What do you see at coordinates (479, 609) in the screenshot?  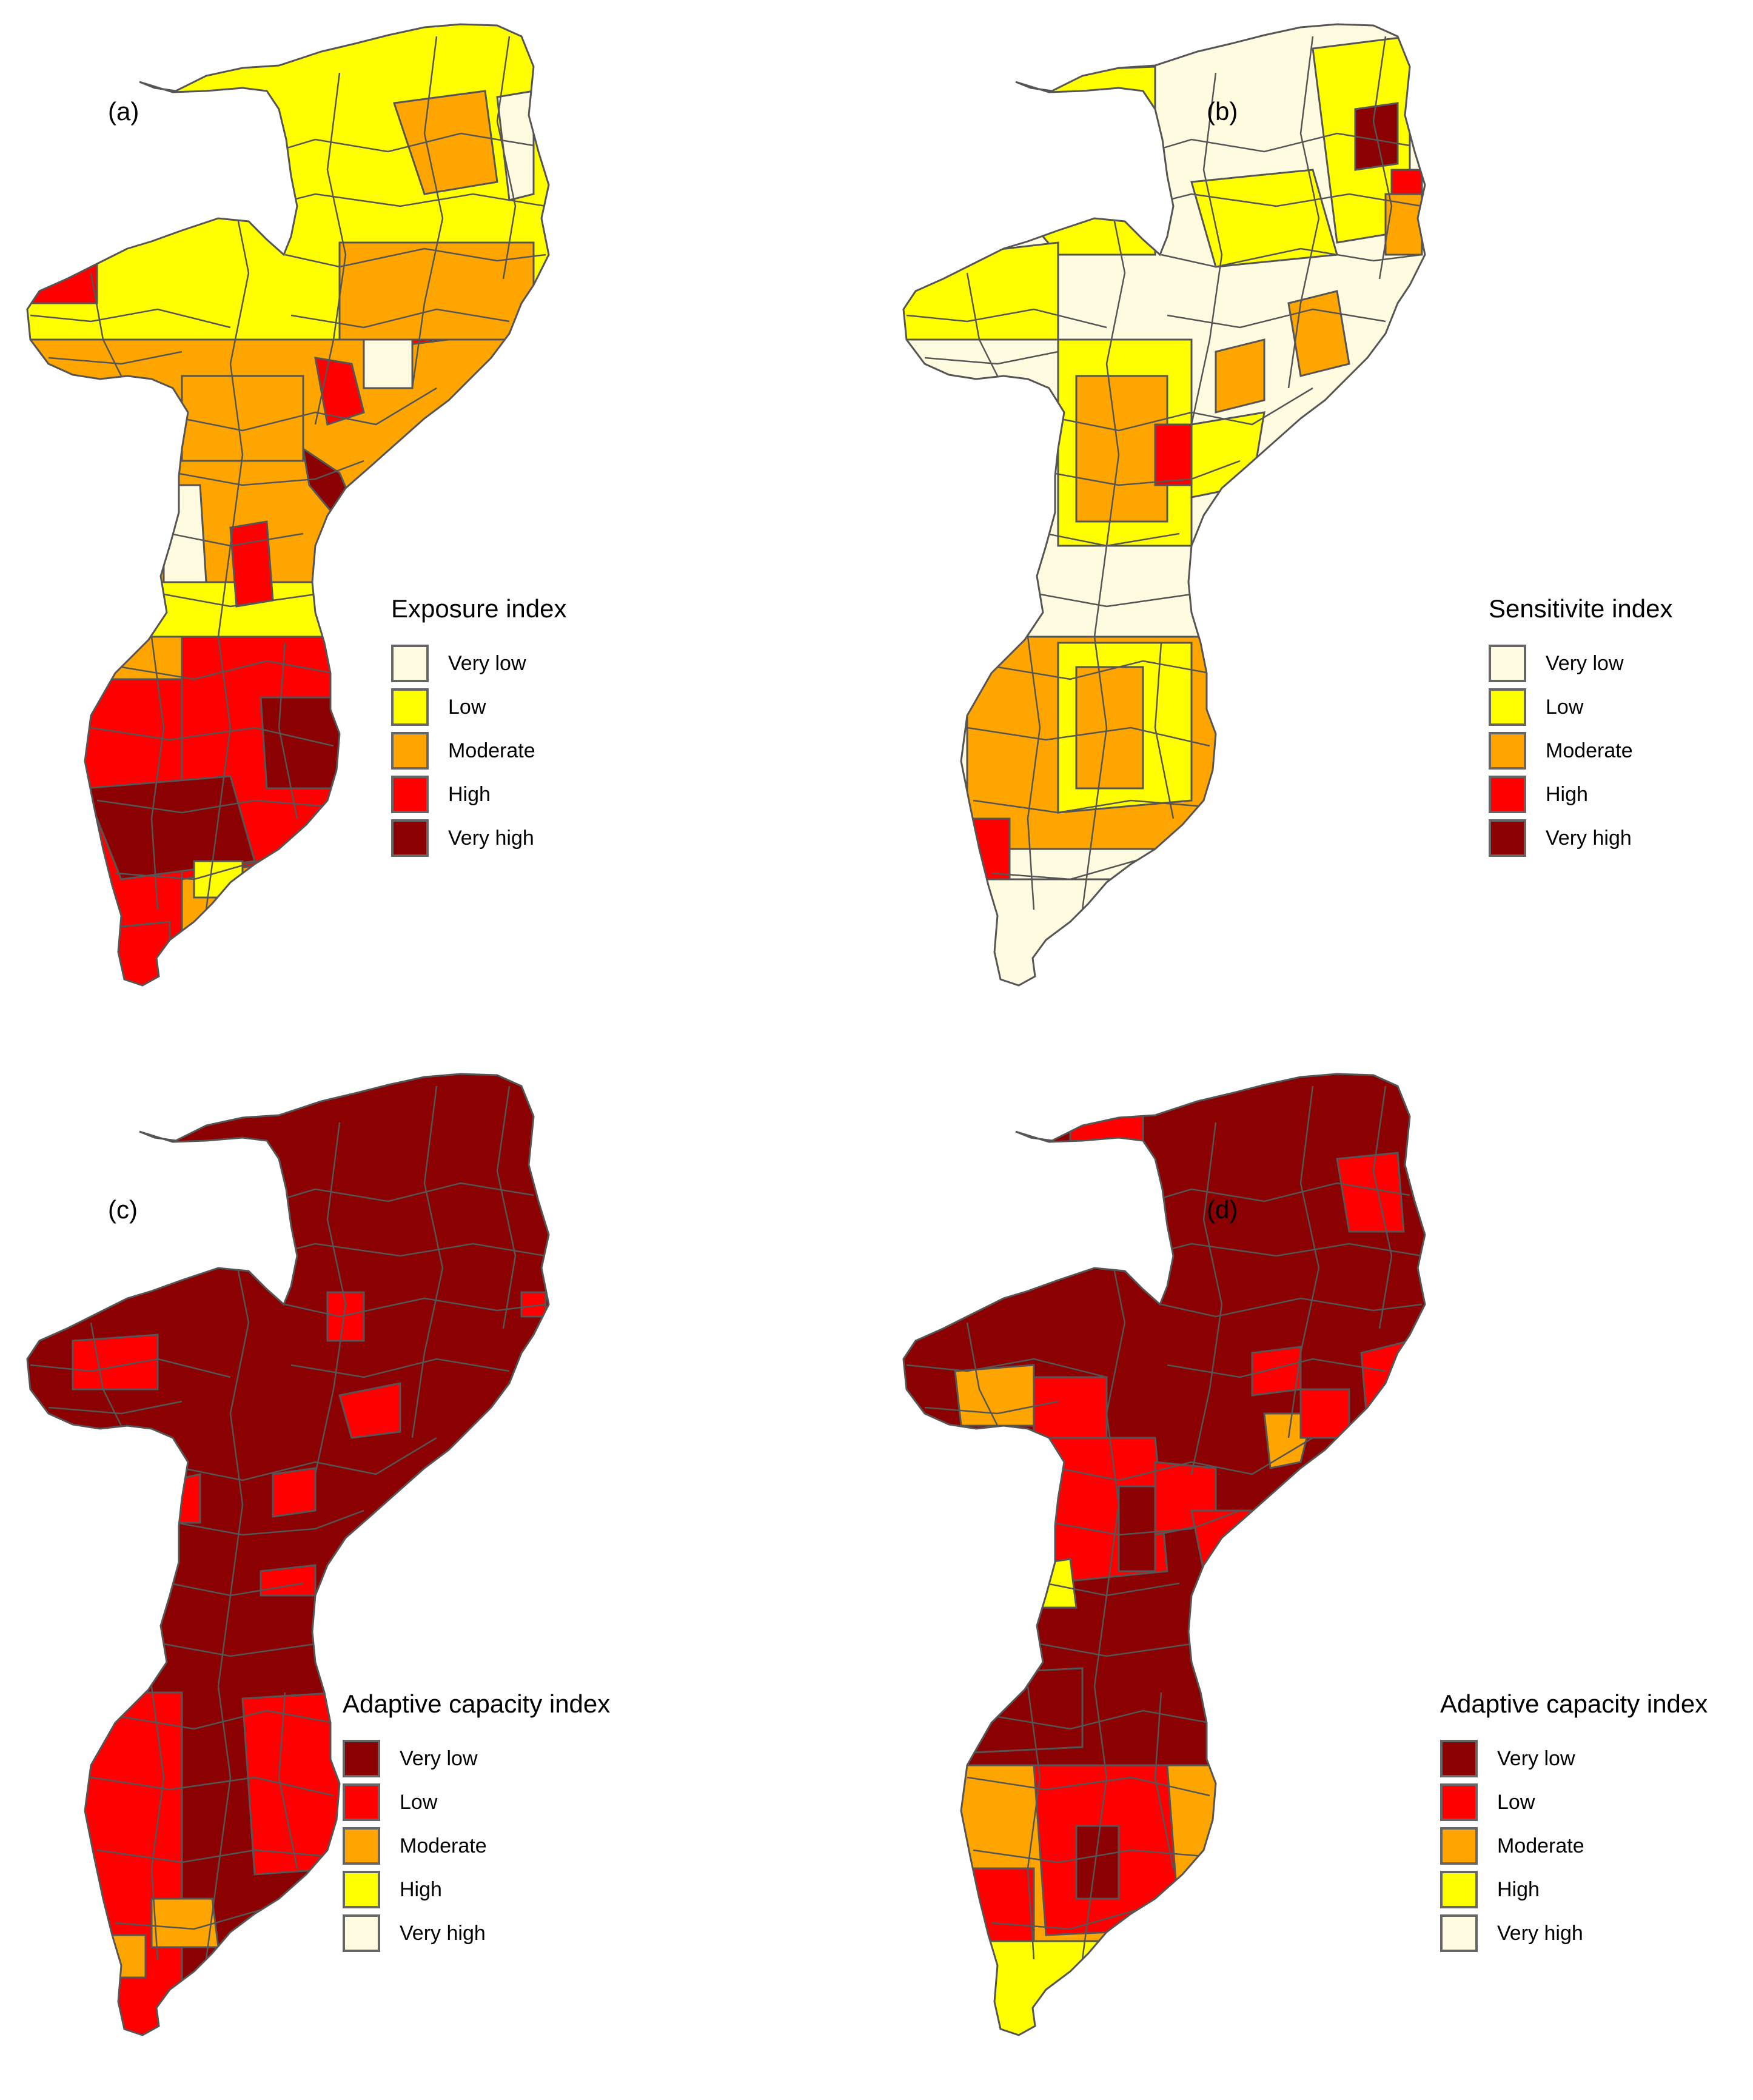 I see `legend-title: Exposure index` at bounding box center [479, 609].